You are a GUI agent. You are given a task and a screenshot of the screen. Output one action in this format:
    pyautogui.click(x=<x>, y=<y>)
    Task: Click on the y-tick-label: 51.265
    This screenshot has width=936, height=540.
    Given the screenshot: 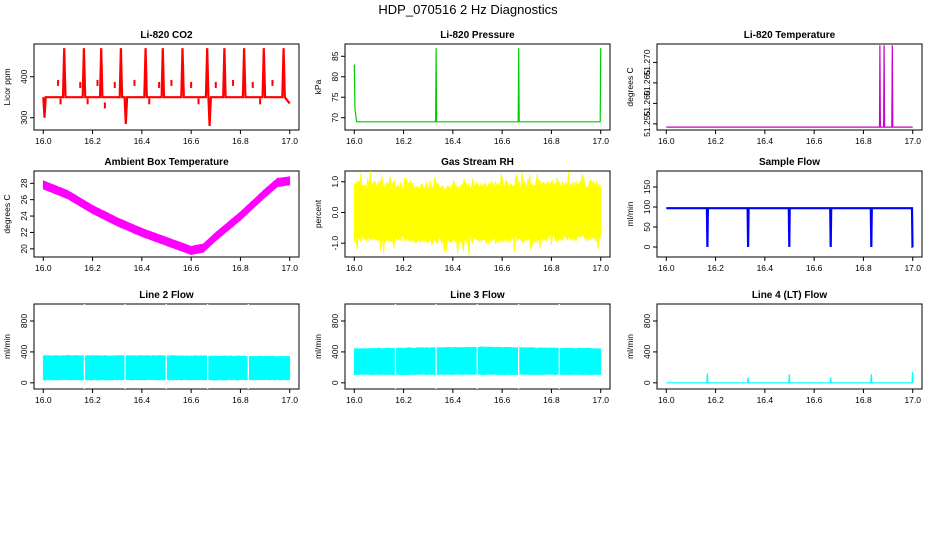 What is the action you would take?
    pyautogui.click(x=647, y=83)
    